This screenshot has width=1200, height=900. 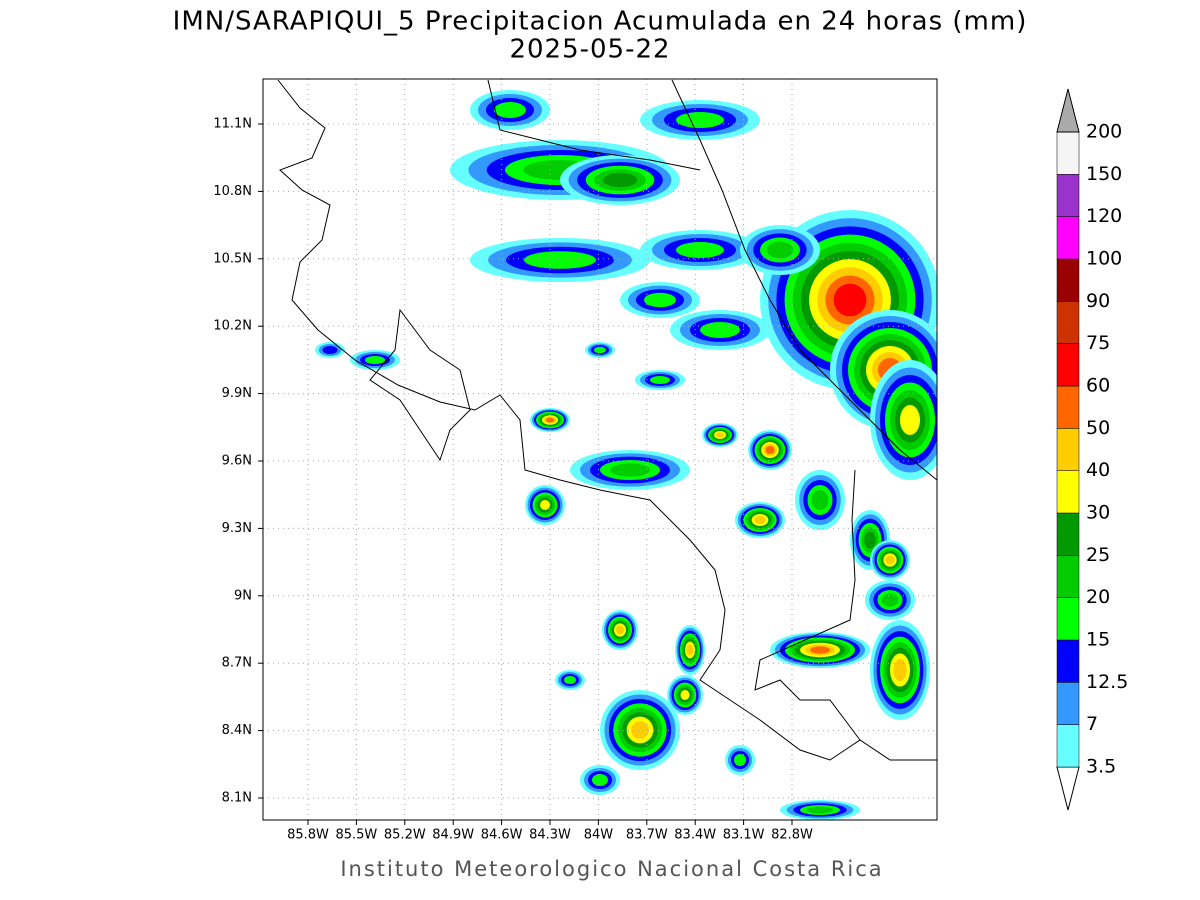 What do you see at coordinates (405, 835) in the screenshot?
I see `x-tick-label: 85.2W` at bounding box center [405, 835].